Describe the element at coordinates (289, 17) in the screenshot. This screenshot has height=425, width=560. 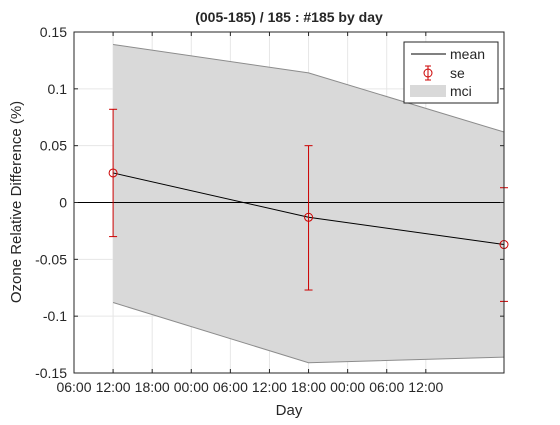
I see `chart-title: (005-185) / 185 : #185 by day` at that location.